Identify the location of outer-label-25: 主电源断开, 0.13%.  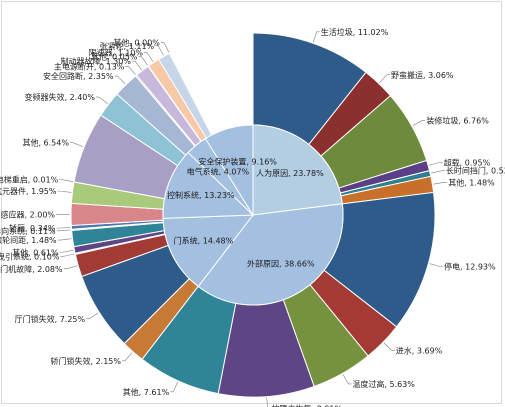
(89, 66).